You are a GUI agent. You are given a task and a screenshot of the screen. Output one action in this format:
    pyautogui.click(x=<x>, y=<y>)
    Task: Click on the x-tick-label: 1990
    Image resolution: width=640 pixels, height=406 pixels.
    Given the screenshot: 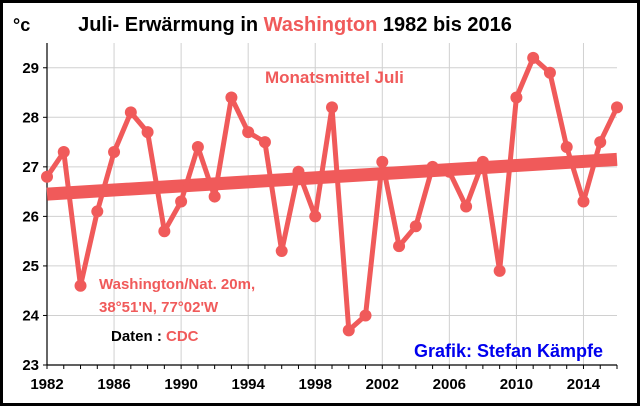 What is the action you would take?
    pyautogui.click(x=180, y=384)
    